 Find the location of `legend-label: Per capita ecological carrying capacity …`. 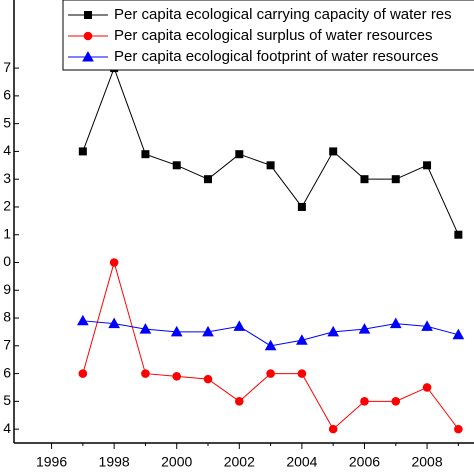

legend-label: Per capita ecological carrying capacity … is located at coordinates (283, 14).